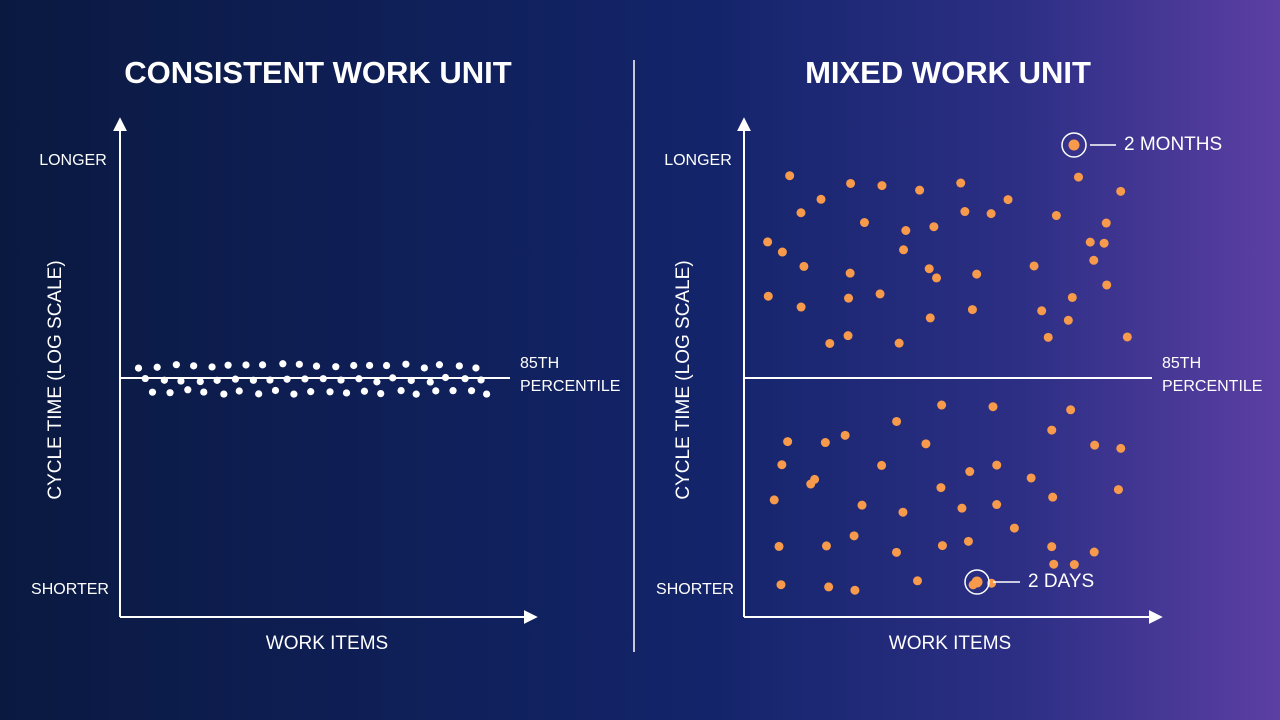 This screenshot has width=1280, height=720. I want to click on x-axis-label: WORK ITEMS, so click(327, 643).